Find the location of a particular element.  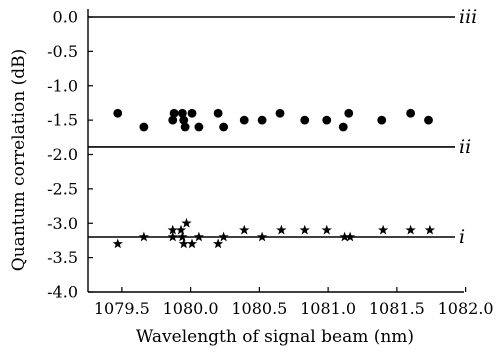

y-tick-label: 0.0 is located at coordinates (65, 17).